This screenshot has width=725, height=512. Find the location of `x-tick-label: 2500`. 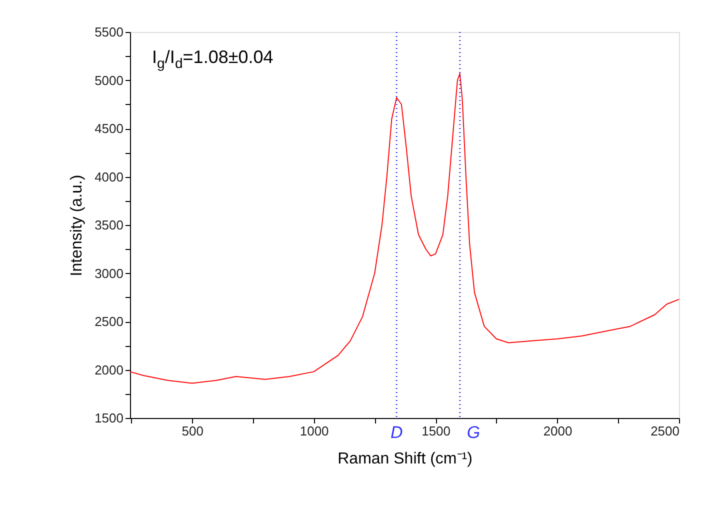

x-tick-label: 2500 is located at coordinates (665, 431).